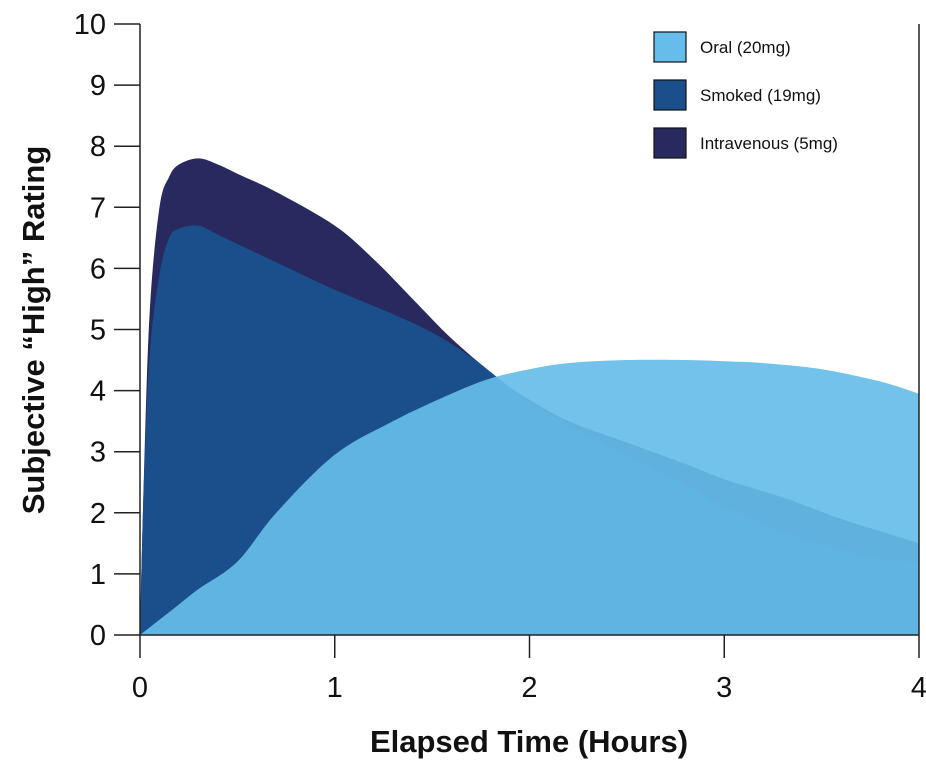  I want to click on legend-label: Intravenous (5mg), so click(769, 143).